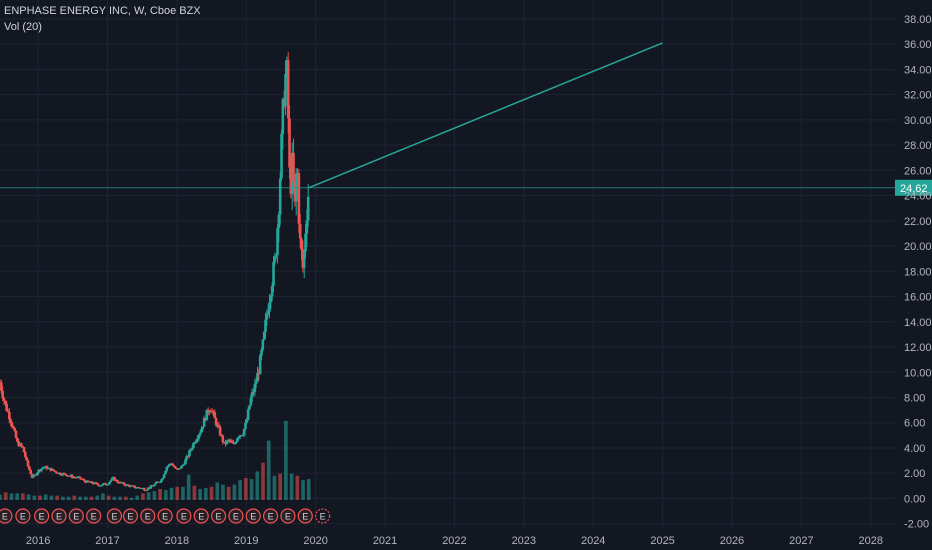  What do you see at coordinates (918, 45) in the screenshot?
I see `y-tick-label: 36.00` at bounding box center [918, 45].